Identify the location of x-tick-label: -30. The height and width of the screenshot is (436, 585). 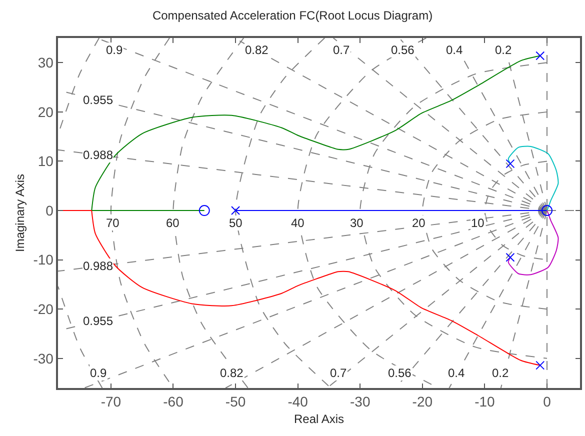
(360, 402).